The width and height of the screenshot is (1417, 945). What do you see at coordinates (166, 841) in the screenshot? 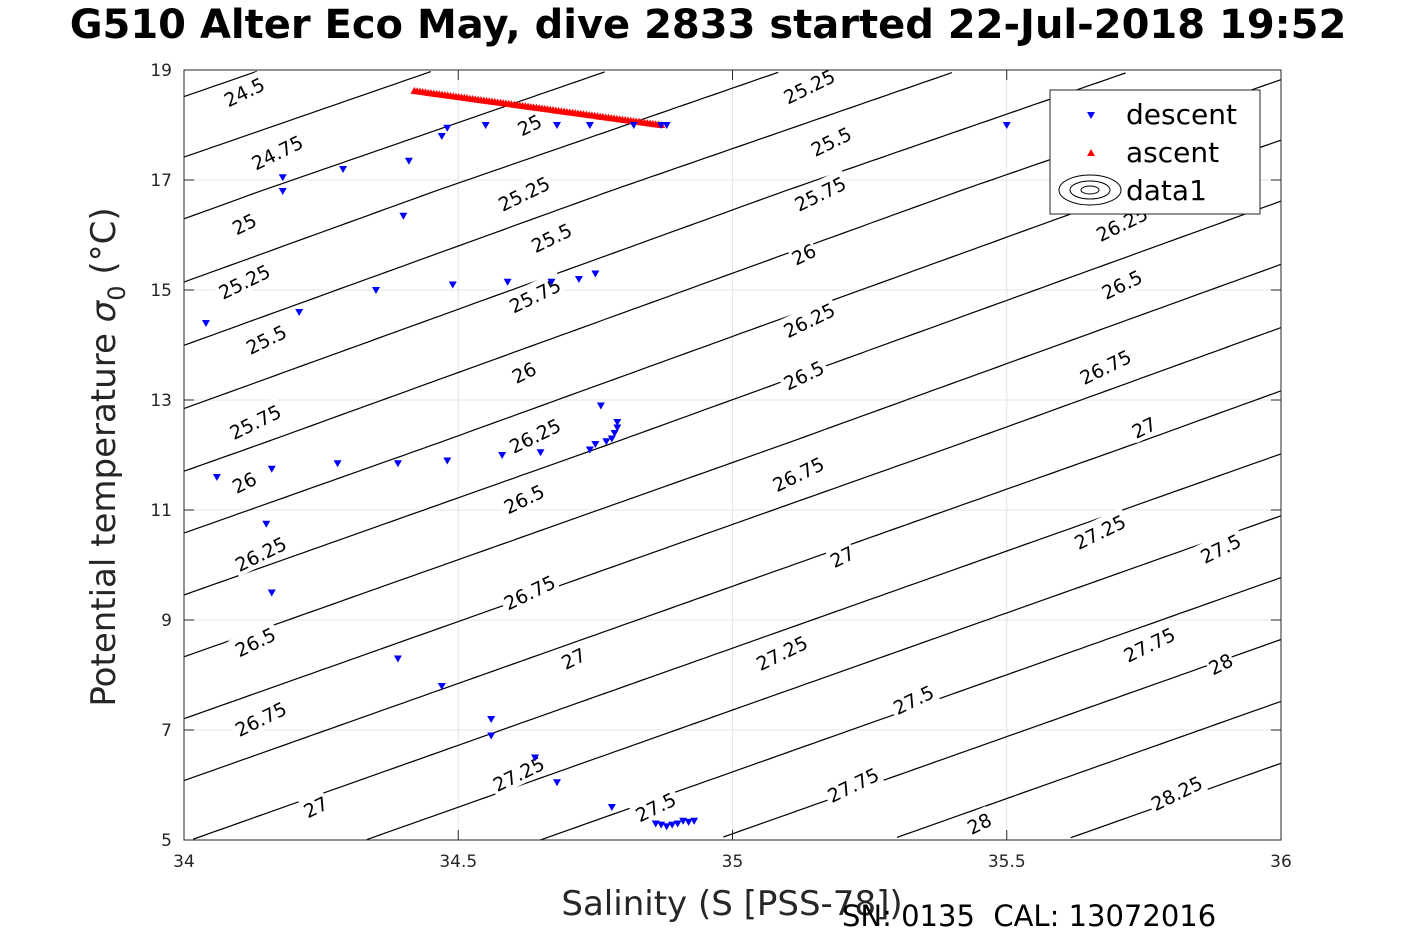
I see `y-tick-label: 5` at bounding box center [166, 841].